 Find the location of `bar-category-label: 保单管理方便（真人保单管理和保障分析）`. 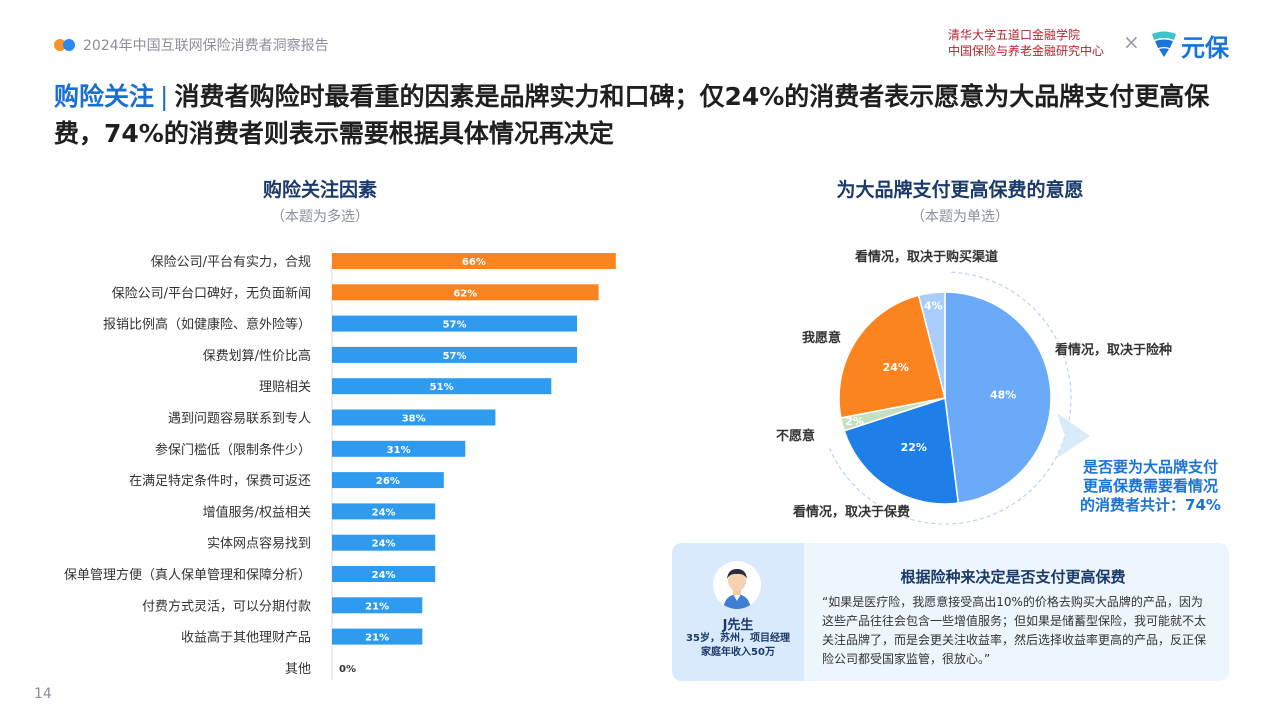

bar-category-label: 保单管理方便（真人保单管理和保障分析） is located at coordinates (187, 575).